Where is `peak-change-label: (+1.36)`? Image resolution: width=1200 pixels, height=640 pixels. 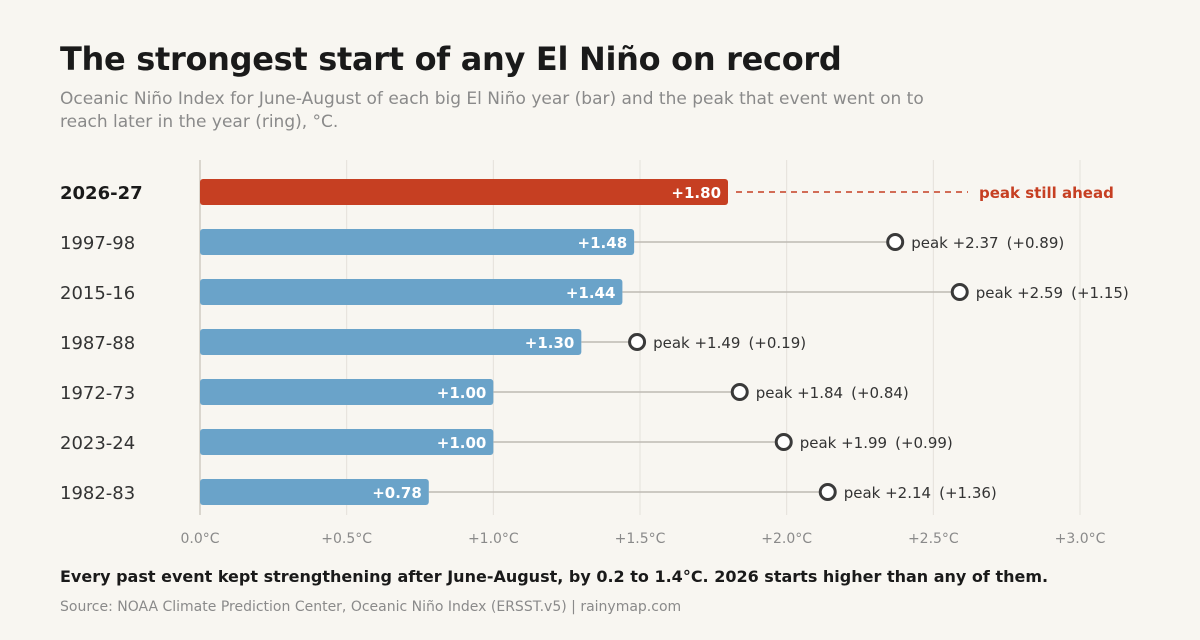
peak-change-label: (+1.36) is located at coordinates (968, 493).